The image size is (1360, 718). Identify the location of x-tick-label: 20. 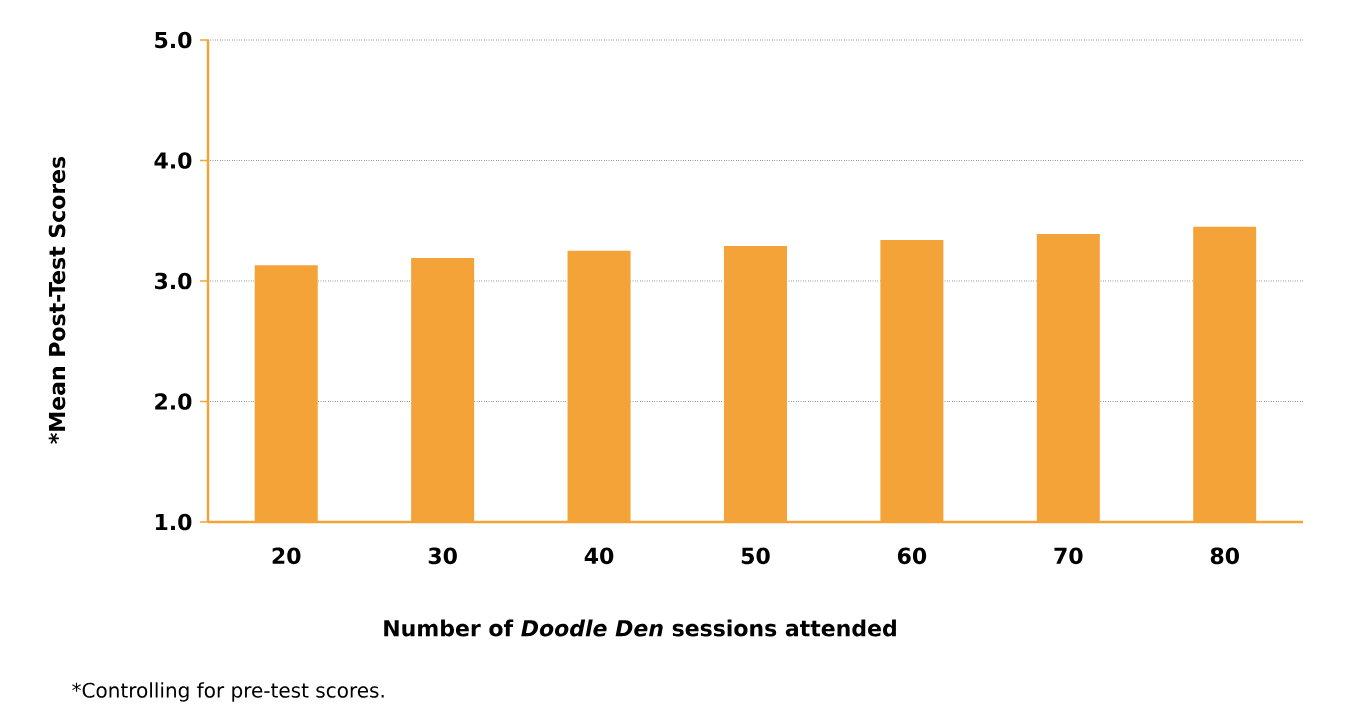
(286, 556).